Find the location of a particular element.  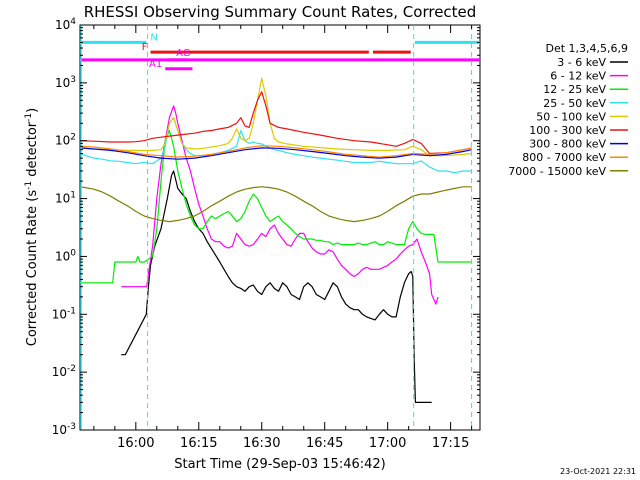

y-tick-label: 10³ is located at coordinates (65, 82).